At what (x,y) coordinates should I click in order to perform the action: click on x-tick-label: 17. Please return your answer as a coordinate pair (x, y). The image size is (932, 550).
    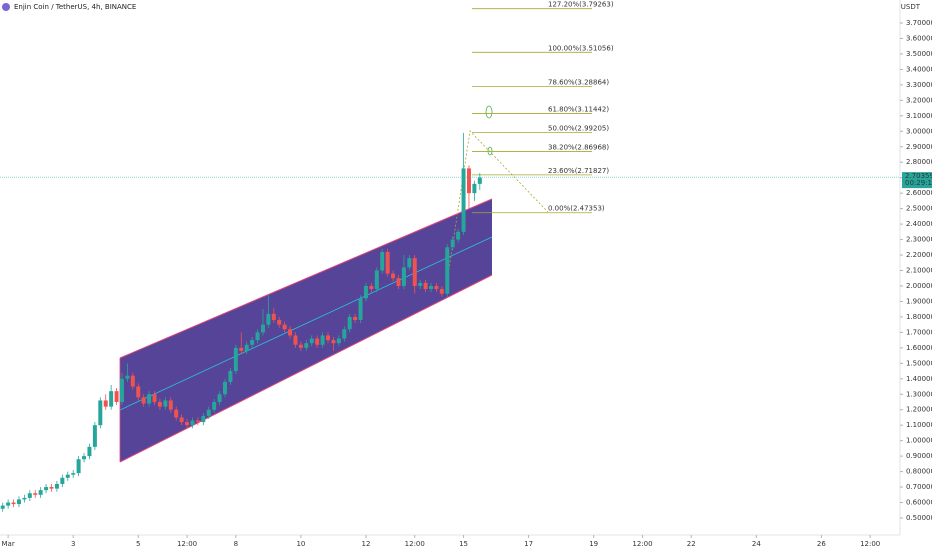
    Looking at the image, I should click on (528, 544).